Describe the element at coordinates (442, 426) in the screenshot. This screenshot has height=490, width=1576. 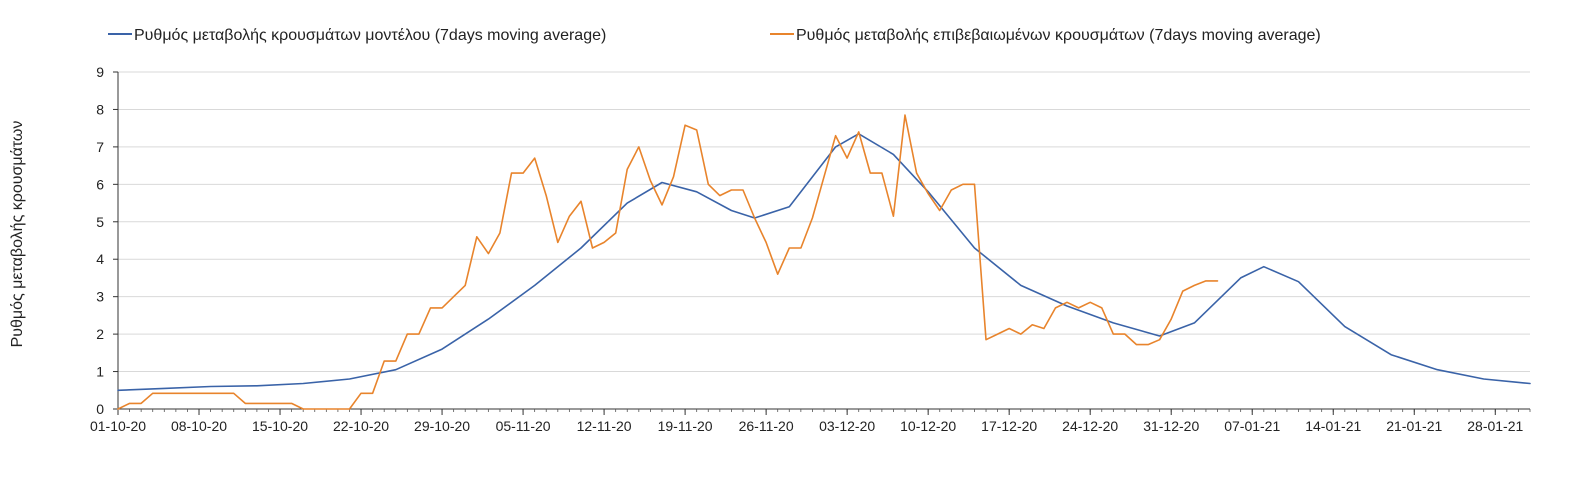
I see `x-tick-label: 29-10-20` at that location.